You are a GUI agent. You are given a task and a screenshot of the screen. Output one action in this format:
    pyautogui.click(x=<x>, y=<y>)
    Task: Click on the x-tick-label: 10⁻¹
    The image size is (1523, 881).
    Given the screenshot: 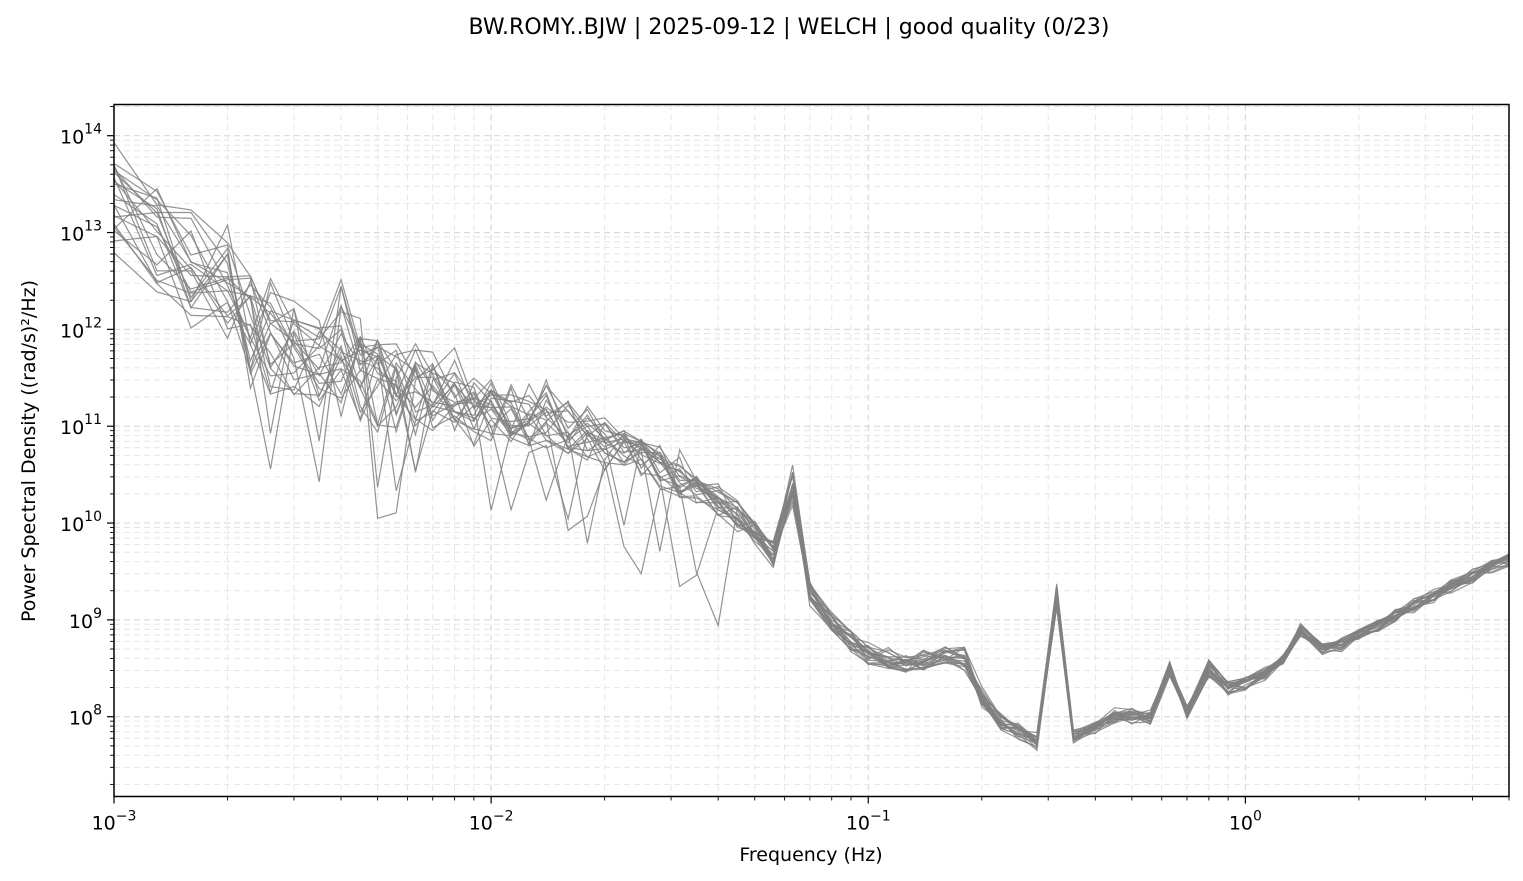 What is the action you would take?
    pyautogui.click(x=868, y=822)
    